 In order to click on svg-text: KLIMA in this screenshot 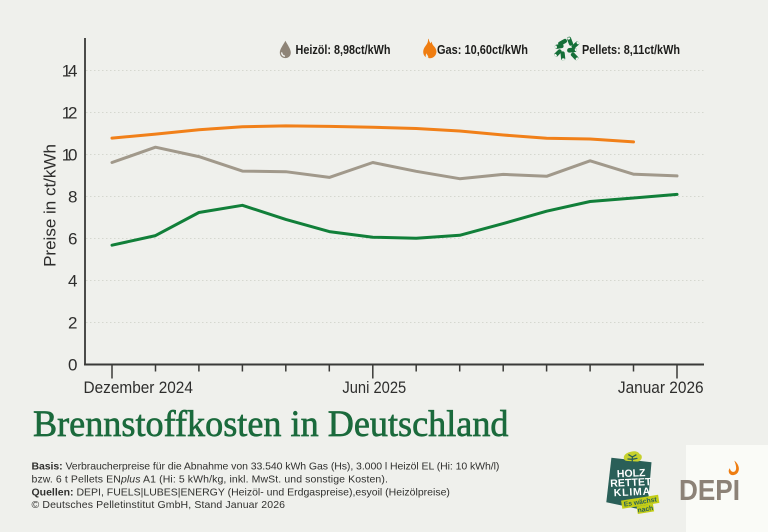, I will do `click(632, 493)`.